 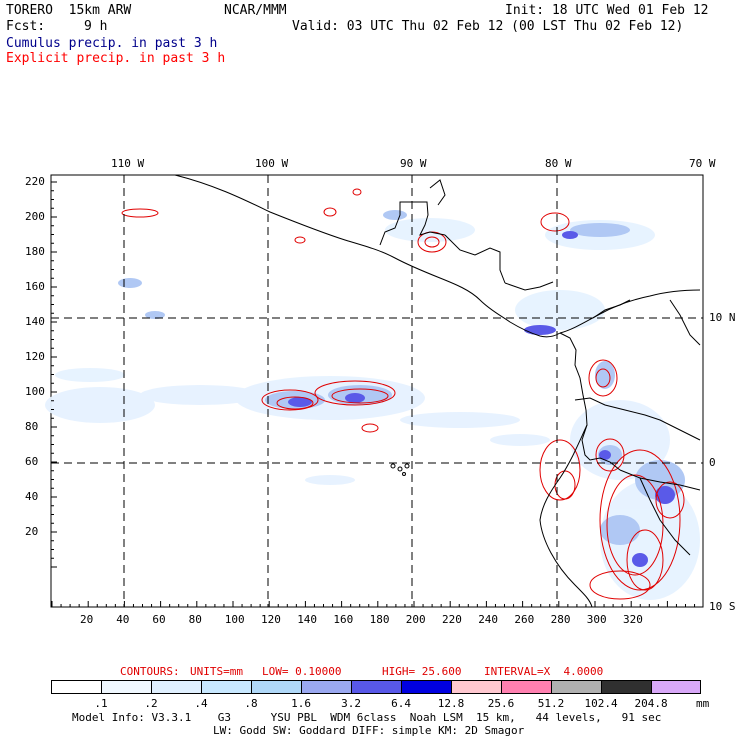 What do you see at coordinates (32, 461) in the screenshot?
I see `y-grid-label: 60` at bounding box center [32, 461].